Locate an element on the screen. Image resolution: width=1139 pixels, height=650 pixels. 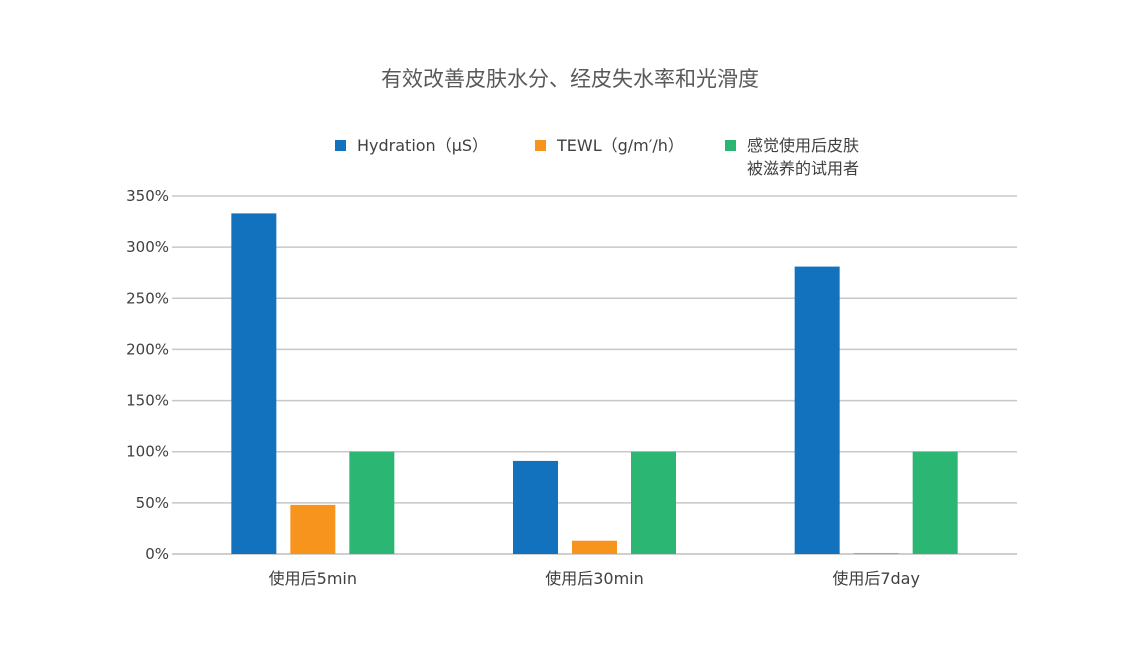
x-category-label: 使用后30min is located at coordinates (594, 578).